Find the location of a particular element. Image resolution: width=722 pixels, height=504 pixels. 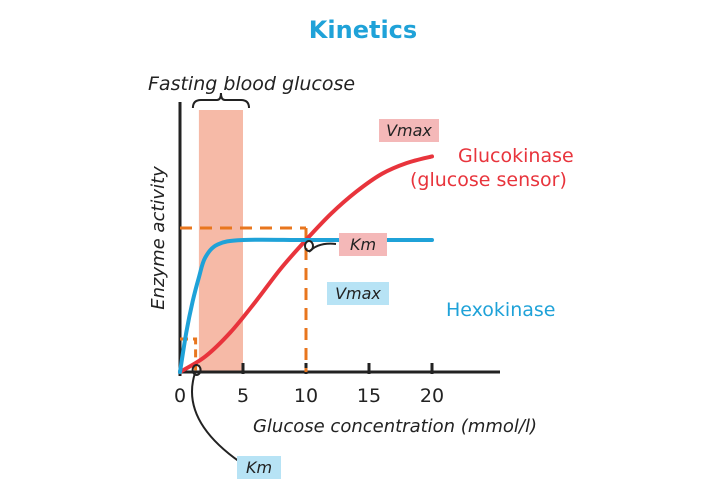

hexokinase-line is located at coordinates (306, 305).